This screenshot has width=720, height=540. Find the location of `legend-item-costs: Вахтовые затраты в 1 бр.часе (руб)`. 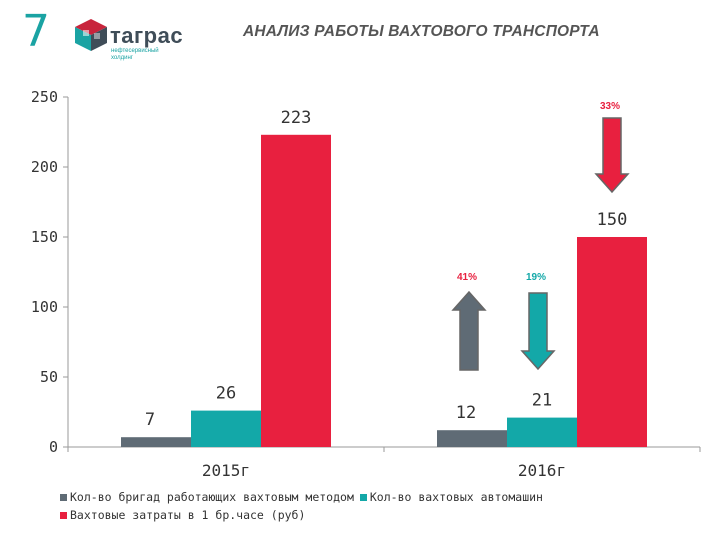

legend-item-costs: Вахтовые затраты в 1 бр.часе (руб) is located at coordinates (182, 515).